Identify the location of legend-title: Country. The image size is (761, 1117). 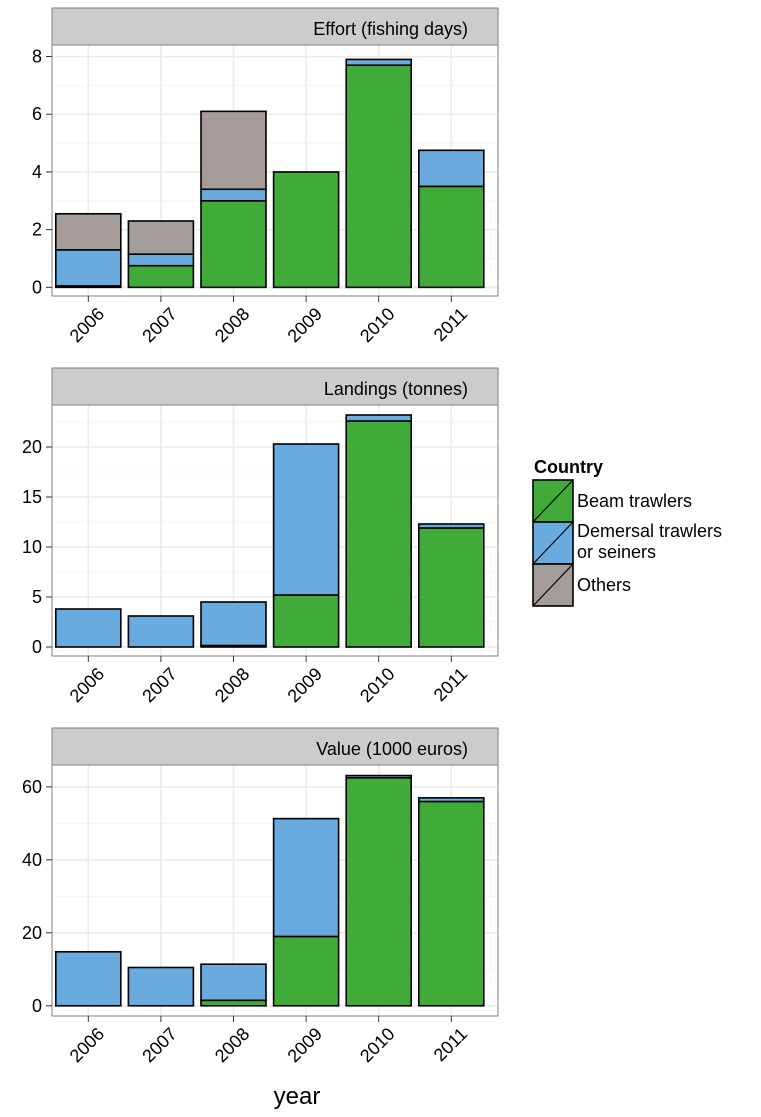
(568, 467).